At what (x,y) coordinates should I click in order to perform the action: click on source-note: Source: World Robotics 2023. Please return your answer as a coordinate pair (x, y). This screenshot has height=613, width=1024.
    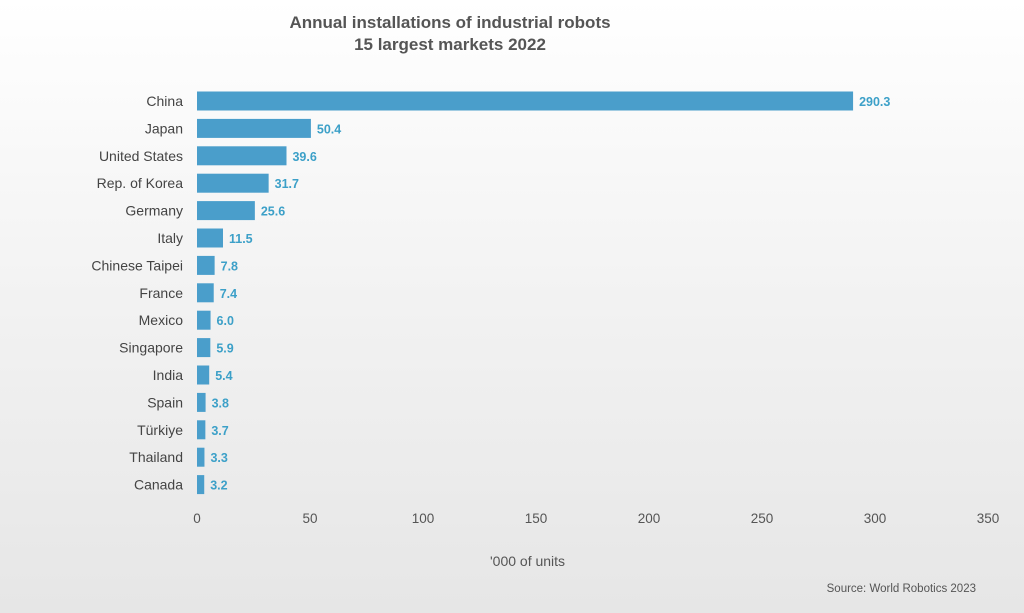
    Looking at the image, I should click on (901, 589).